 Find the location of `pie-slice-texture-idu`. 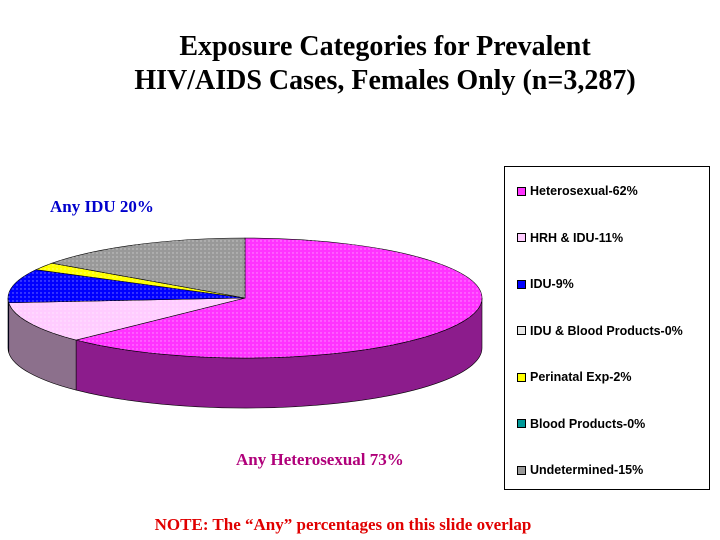

pie-slice-texture-idu is located at coordinates (126, 286).